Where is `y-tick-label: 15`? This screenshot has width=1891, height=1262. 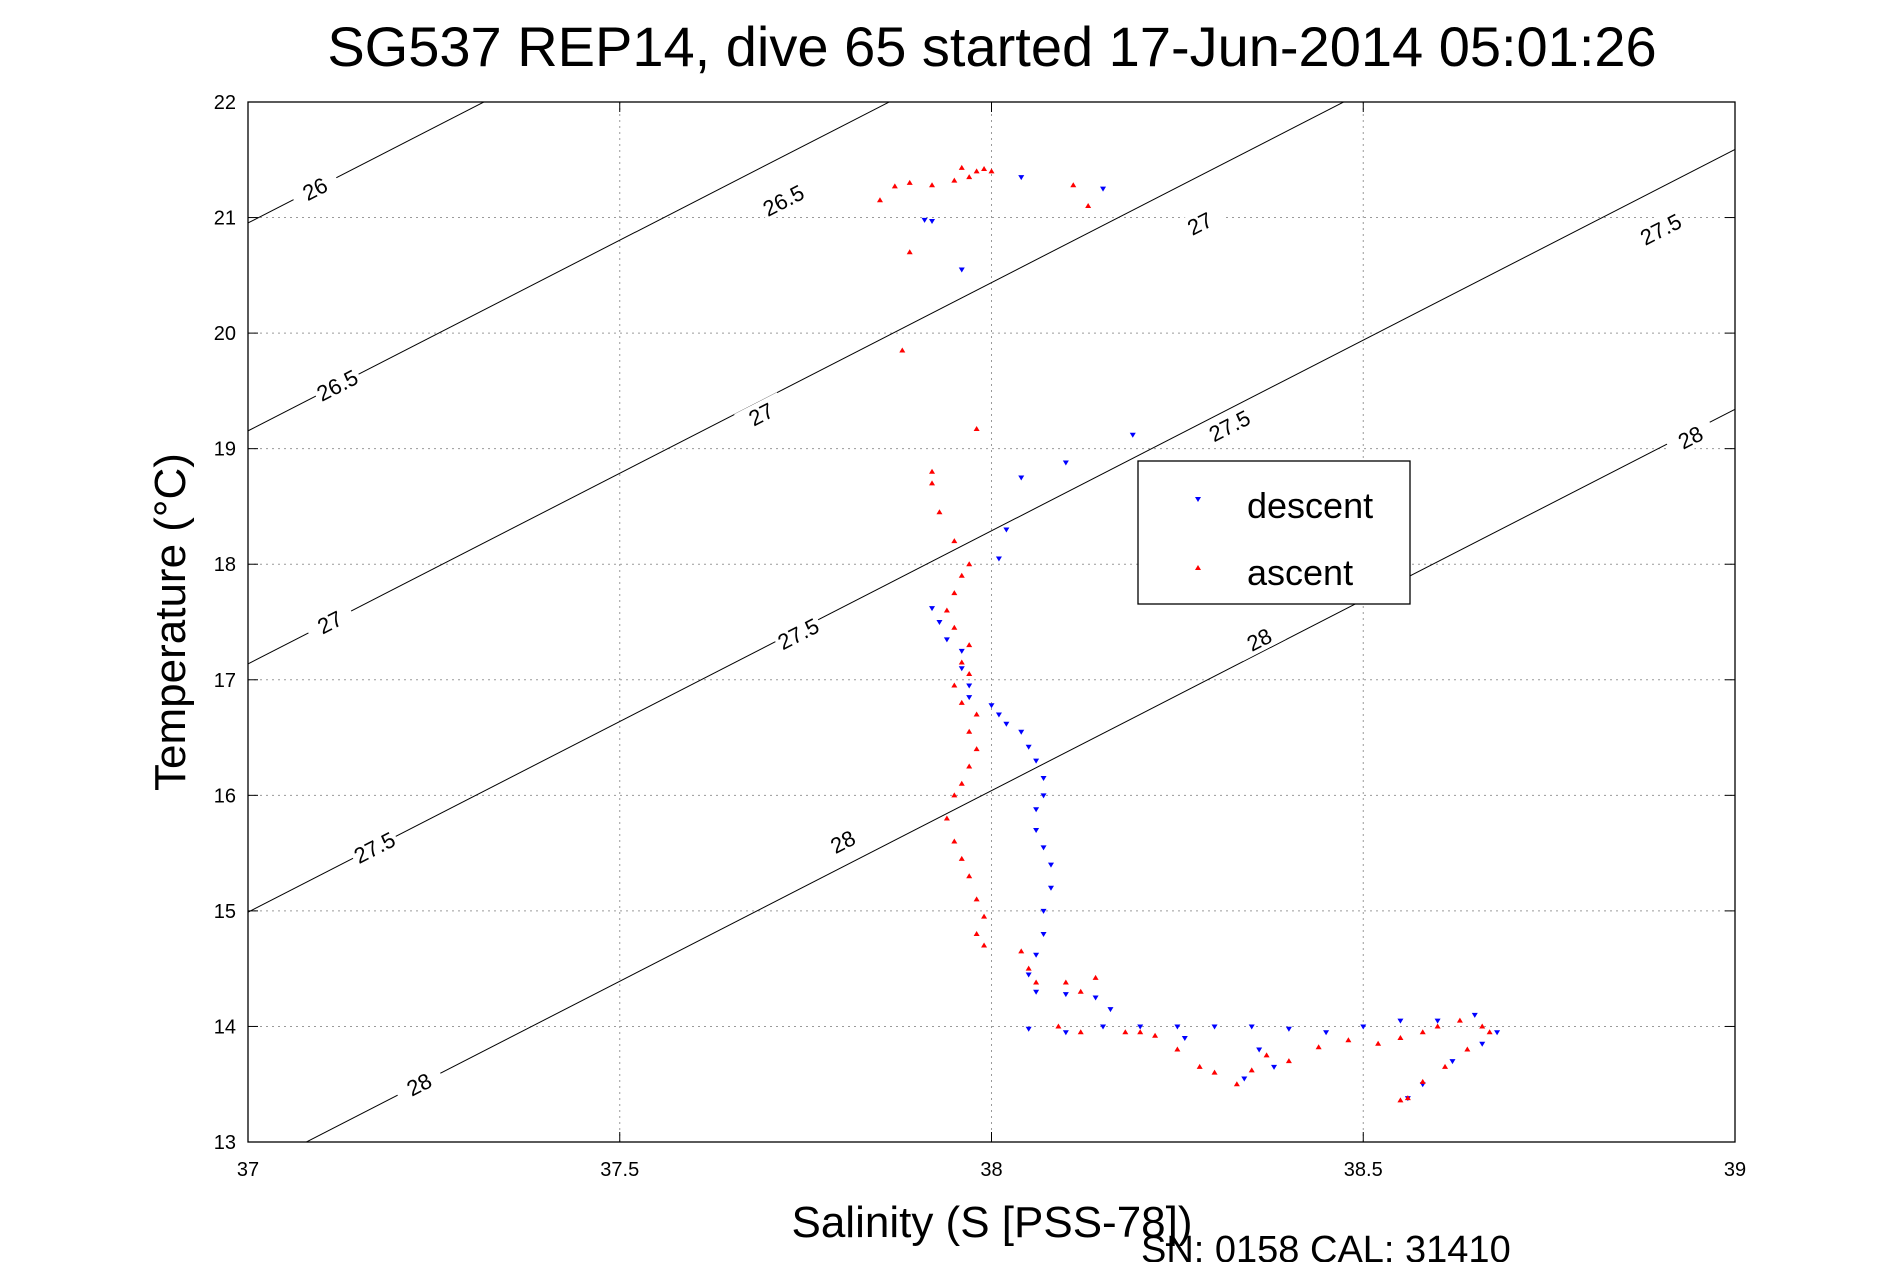 y-tick-label: 15 is located at coordinates (225, 912).